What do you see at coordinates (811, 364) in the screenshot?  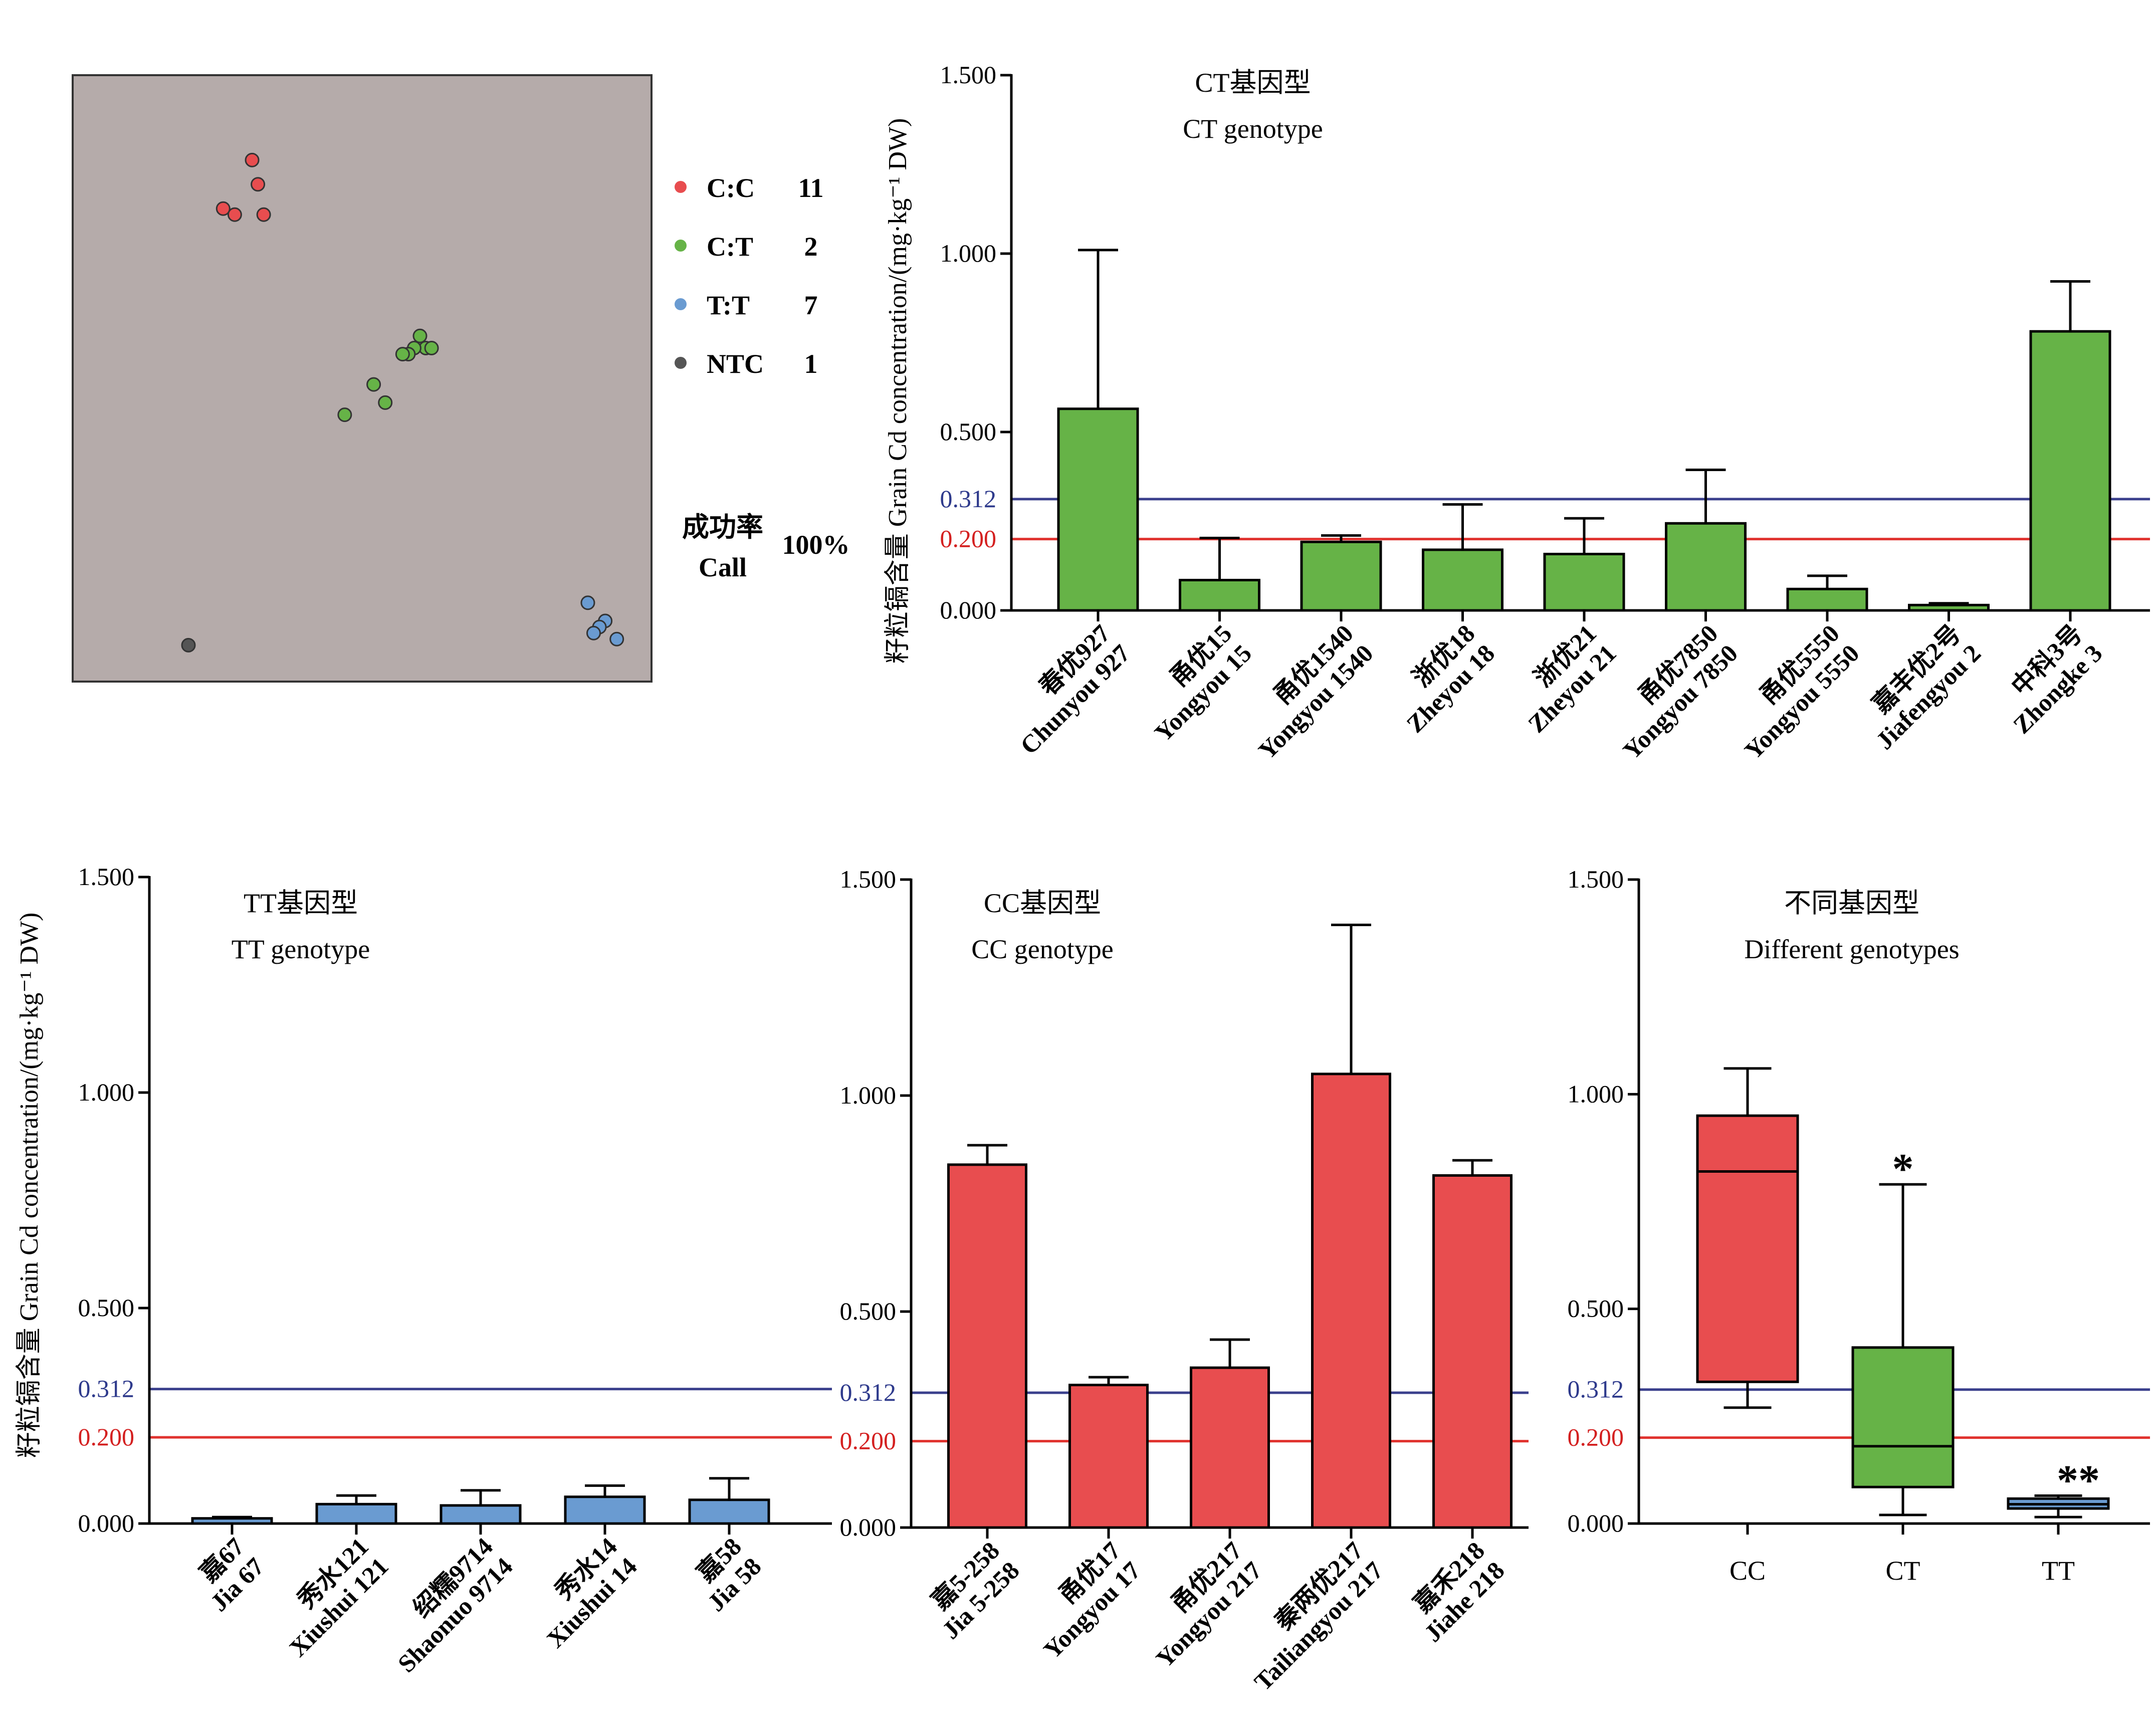 I see `legend-count-3: 1` at bounding box center [811, 364].